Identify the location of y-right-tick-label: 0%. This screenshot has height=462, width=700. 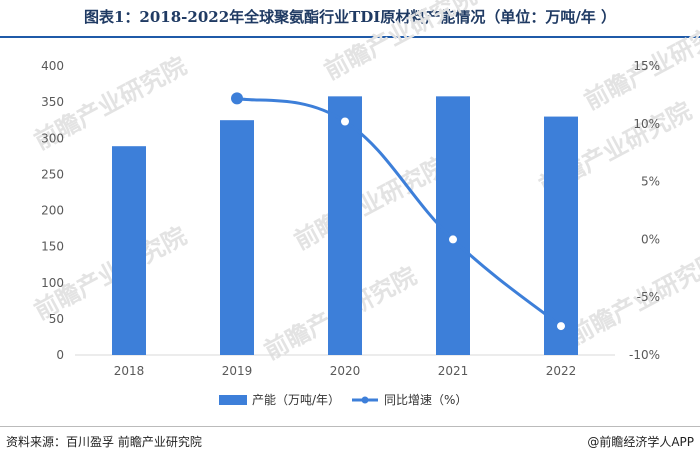
(650, 239).